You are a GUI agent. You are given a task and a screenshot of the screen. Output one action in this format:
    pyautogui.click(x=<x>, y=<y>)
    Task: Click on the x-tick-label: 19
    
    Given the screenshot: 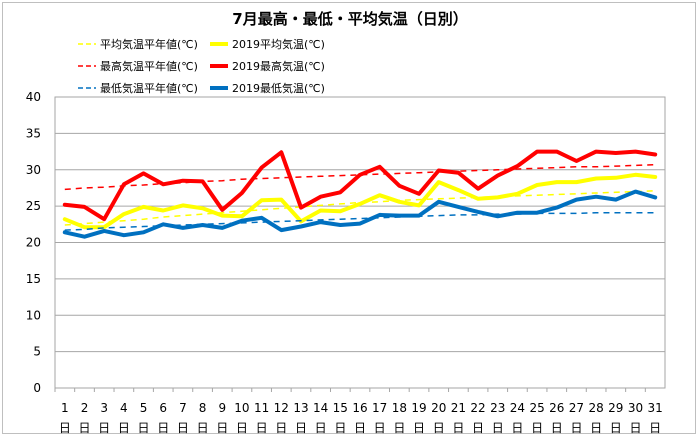 What is the action you would take?
    pyautogui.click(x=418, y=408)
    